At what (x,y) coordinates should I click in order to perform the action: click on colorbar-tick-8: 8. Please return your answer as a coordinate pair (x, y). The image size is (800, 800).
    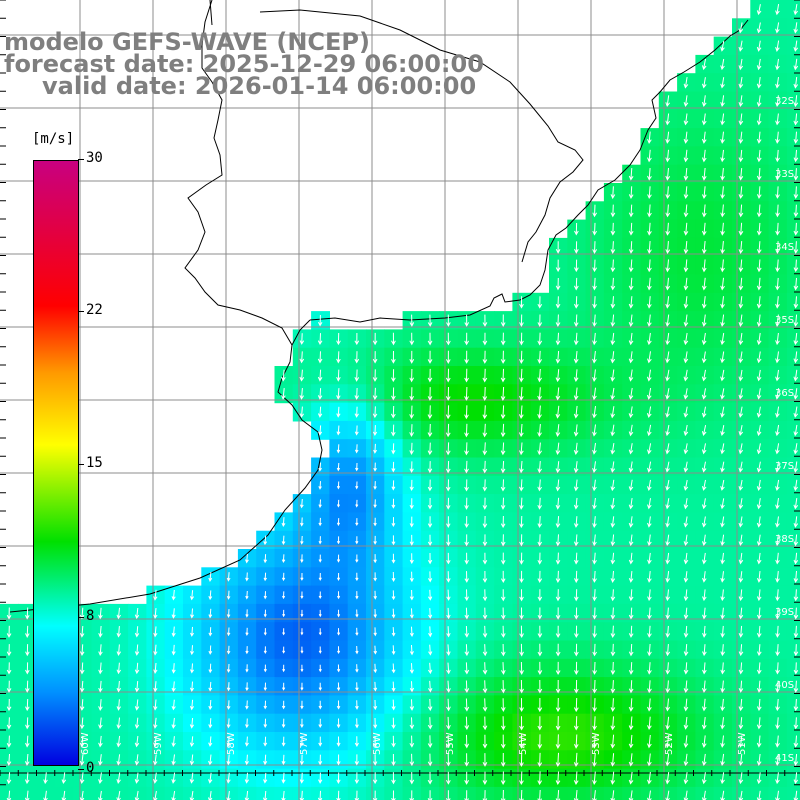
    Looking at the image, I should click on (86, 616).